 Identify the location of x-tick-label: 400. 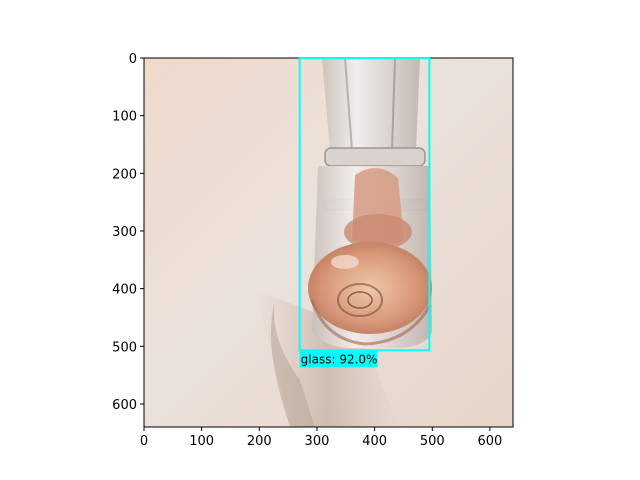
(374, 441).